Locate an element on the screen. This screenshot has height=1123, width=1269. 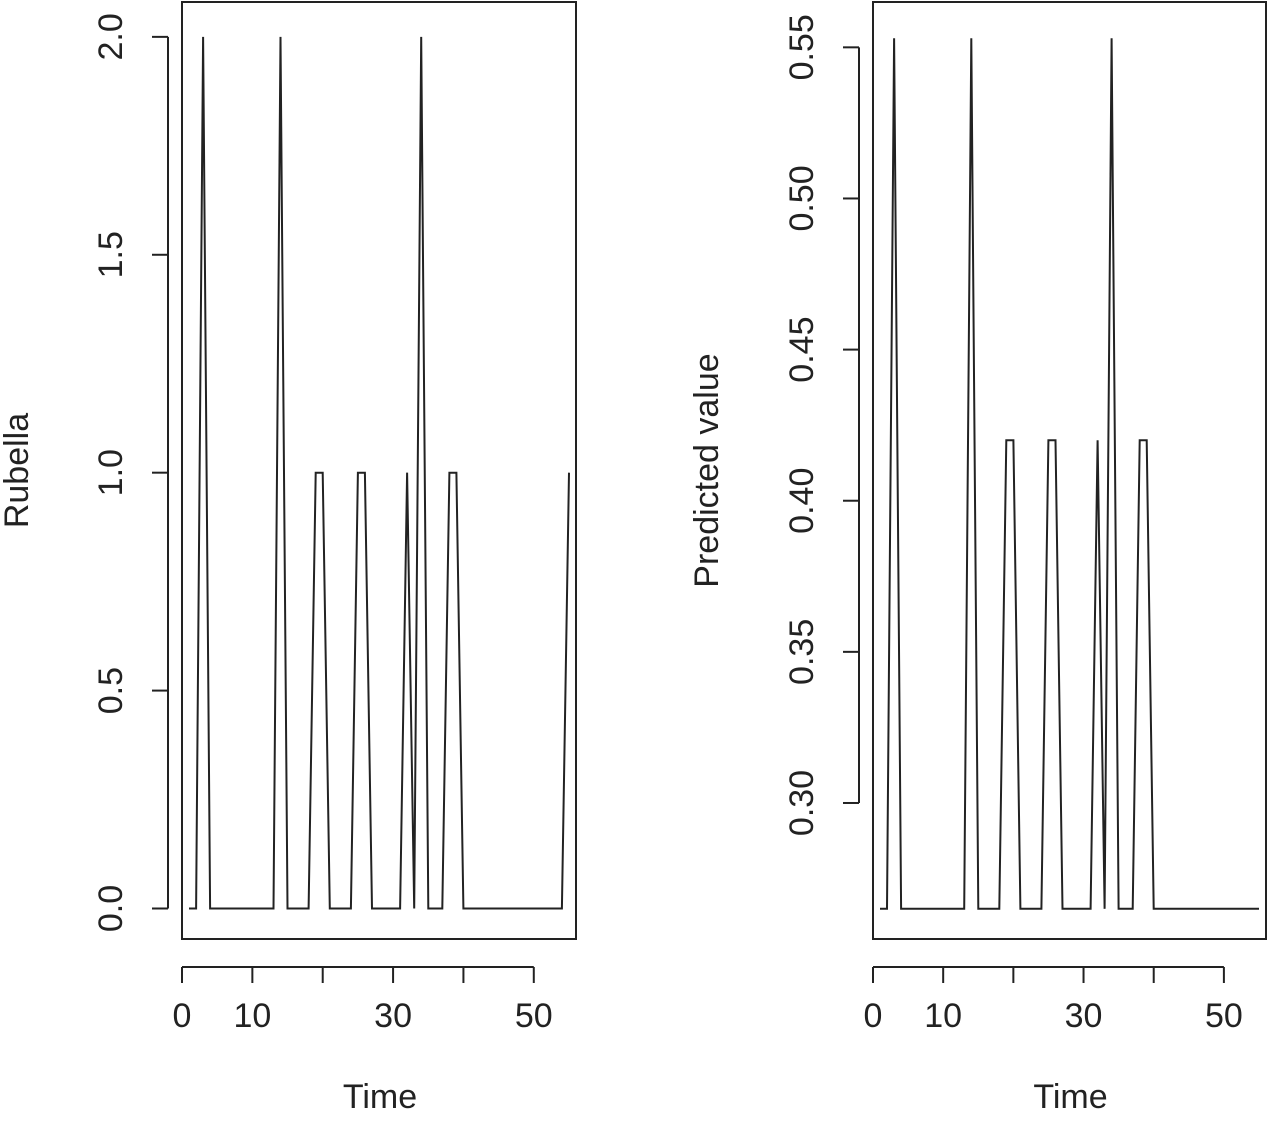
y-tick-label: 1.0 is located at coordinates (111, 472).